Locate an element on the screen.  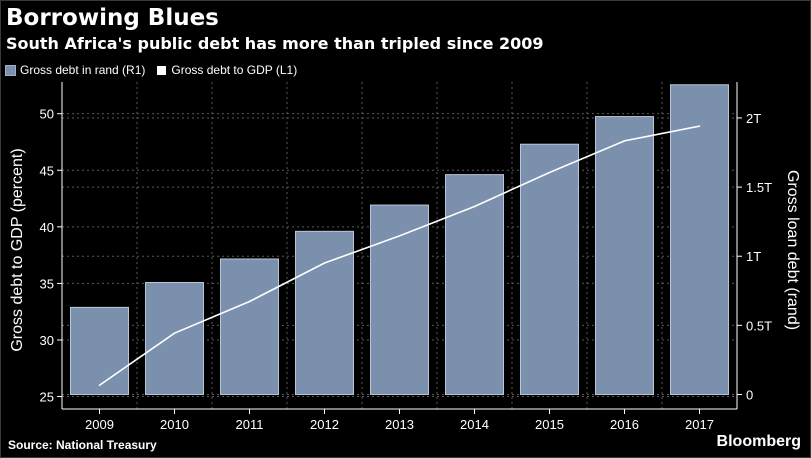
line-point-2014 is located at coordinates (474, 206).